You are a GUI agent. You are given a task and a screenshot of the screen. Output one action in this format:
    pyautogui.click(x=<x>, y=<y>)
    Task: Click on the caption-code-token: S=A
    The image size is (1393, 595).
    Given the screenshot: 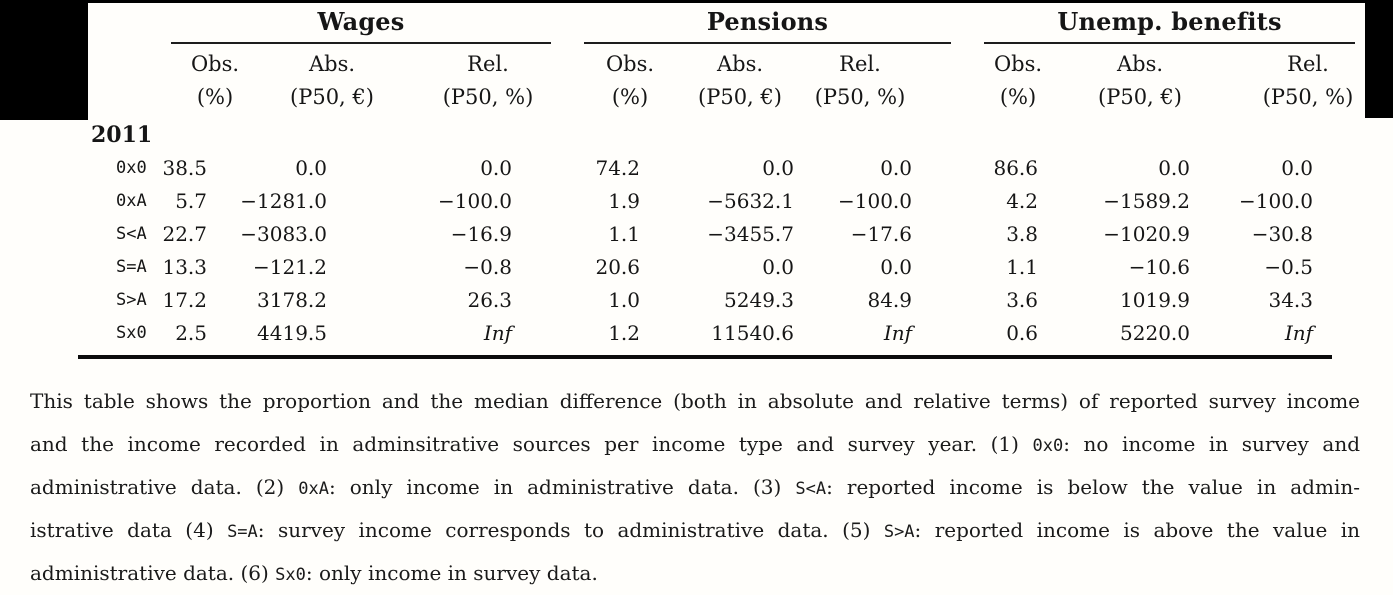 What is the action you would take?
    pyautogui.click(x=242, y=532)
    